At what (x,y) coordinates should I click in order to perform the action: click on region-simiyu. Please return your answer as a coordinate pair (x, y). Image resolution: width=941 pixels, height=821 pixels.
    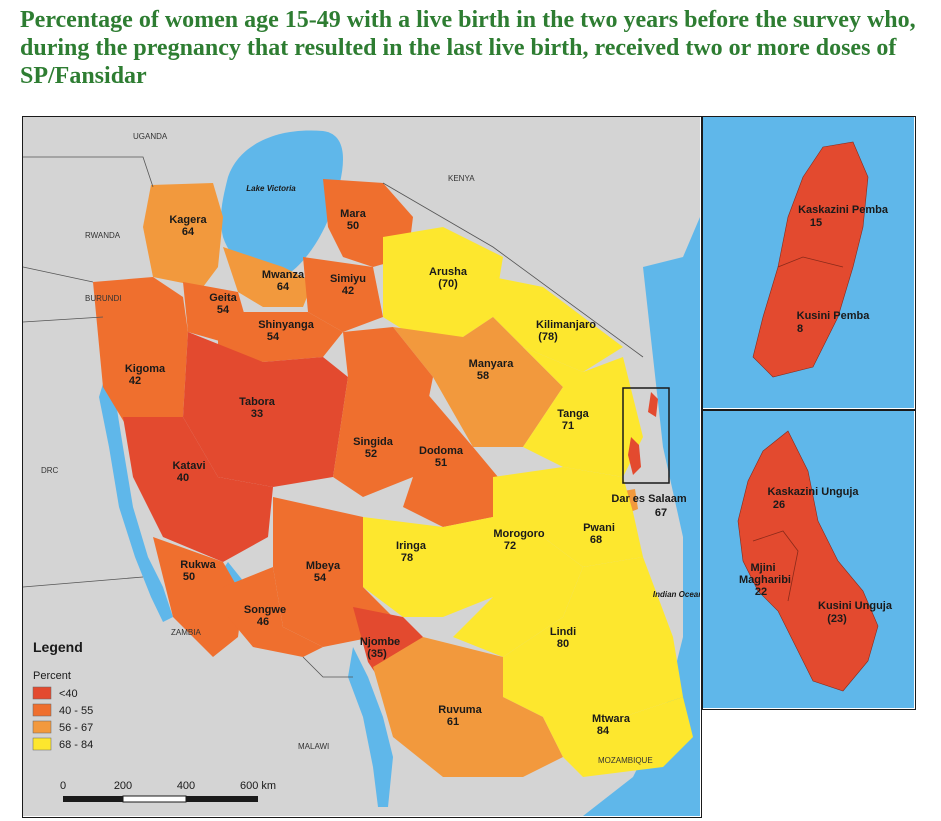
    Looking at the image, I should click on (343, 294).